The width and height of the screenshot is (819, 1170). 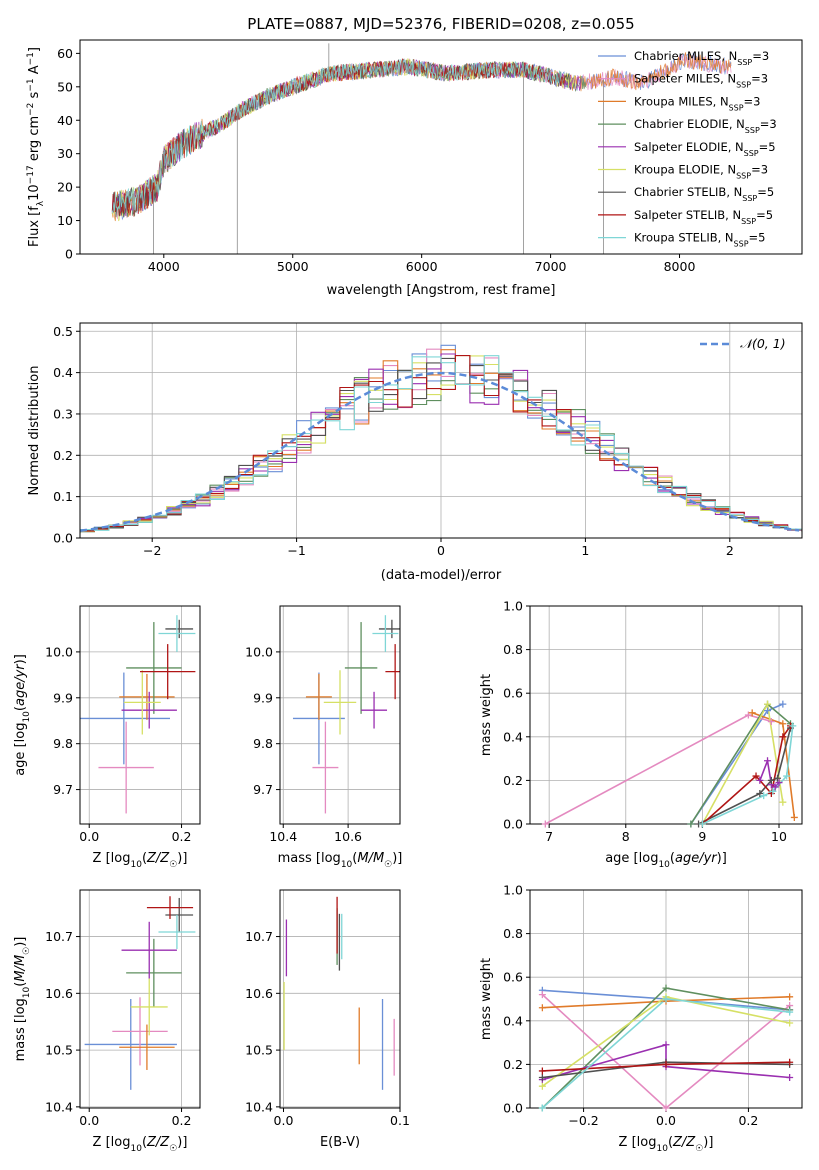 I want to click on x-tick-label: 9, so click(x=702, y=836).